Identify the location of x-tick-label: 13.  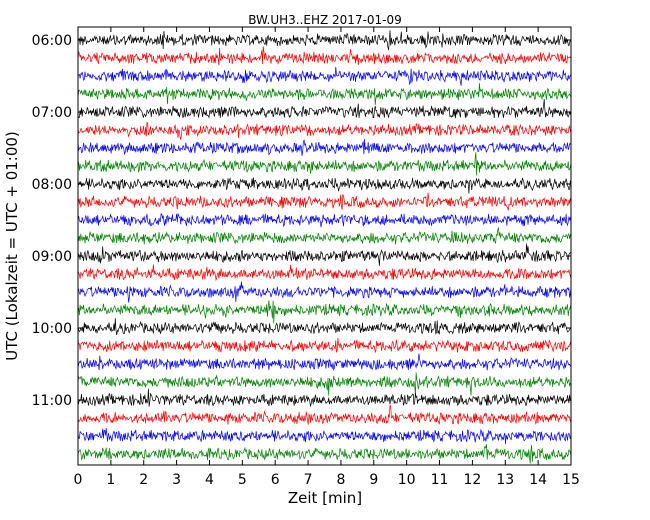
(505, 480).